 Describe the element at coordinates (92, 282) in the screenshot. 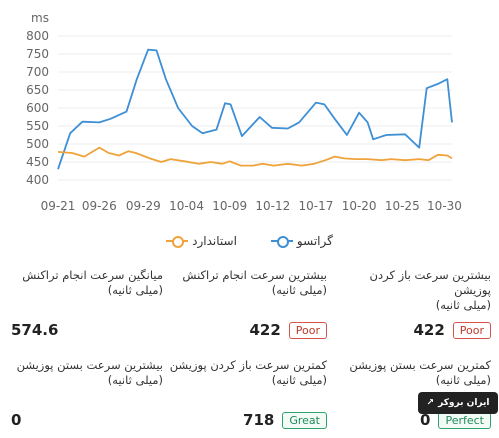

I see `metric-label: میانگین سرعت انجام تراکنش (میلی ثانیه)` at that location.